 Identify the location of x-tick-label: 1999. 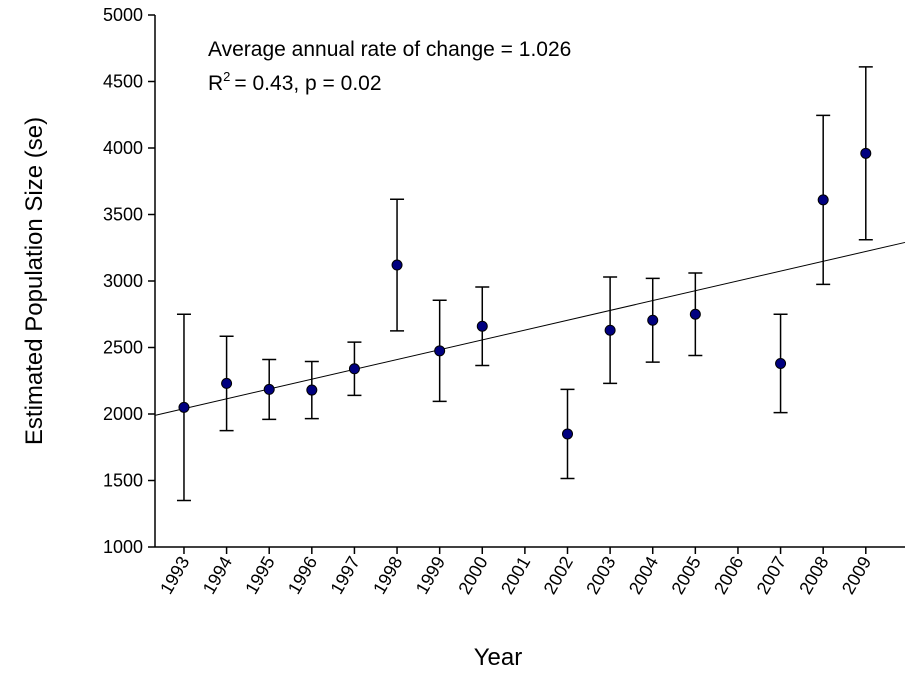
(430, 575).